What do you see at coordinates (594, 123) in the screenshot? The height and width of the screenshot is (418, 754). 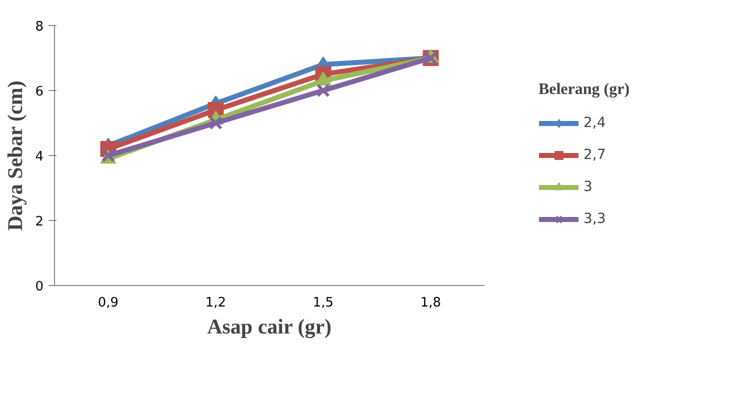 I see `legend-label: 2,4` at bounding box center [594, 123].